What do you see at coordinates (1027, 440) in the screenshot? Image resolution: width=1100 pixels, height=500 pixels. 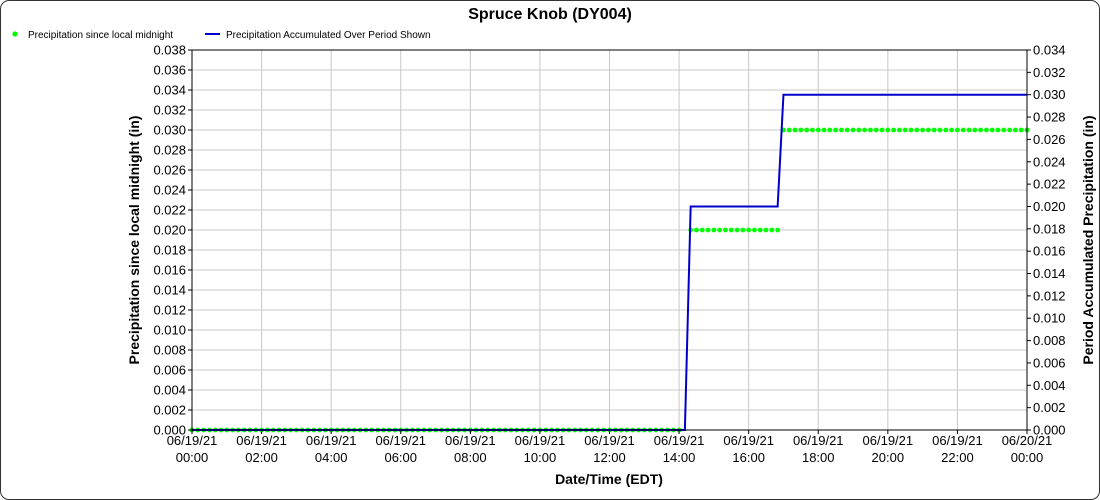 I see `x-tick-label-date: 06/20/21` at bounding box center [1027, 440].